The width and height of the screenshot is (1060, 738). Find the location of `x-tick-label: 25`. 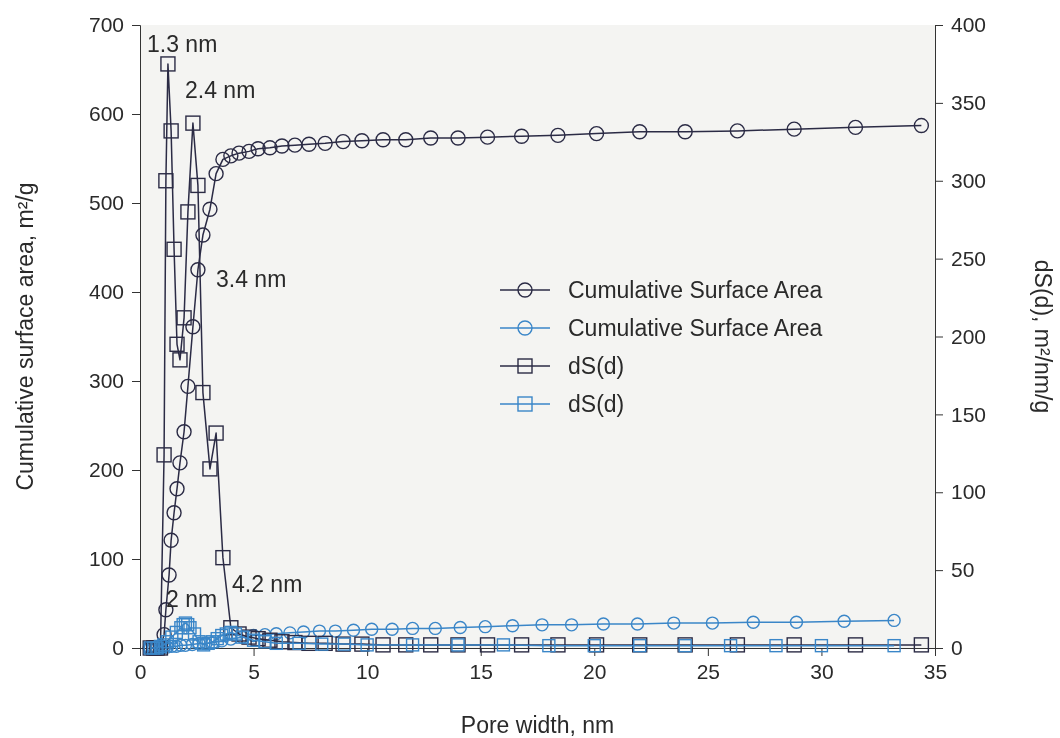

x-tick-label: 25 is located at coordinates (708, 671).